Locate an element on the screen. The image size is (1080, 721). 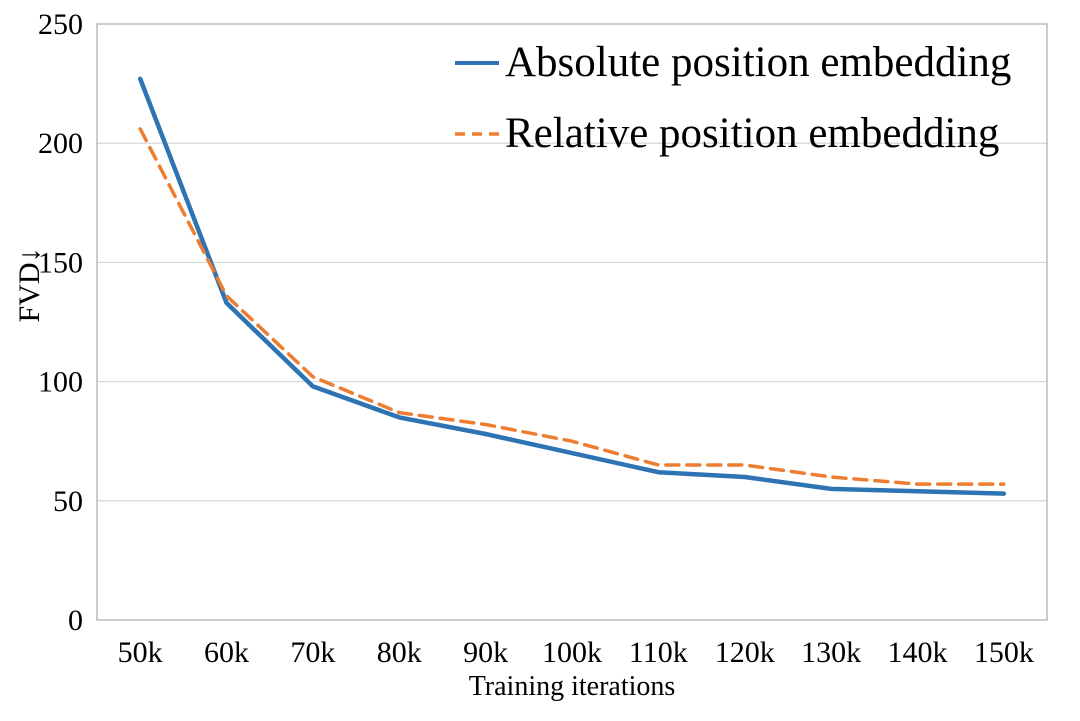
x-tick-label-120k: 120k is located at coordinates (745, 652).